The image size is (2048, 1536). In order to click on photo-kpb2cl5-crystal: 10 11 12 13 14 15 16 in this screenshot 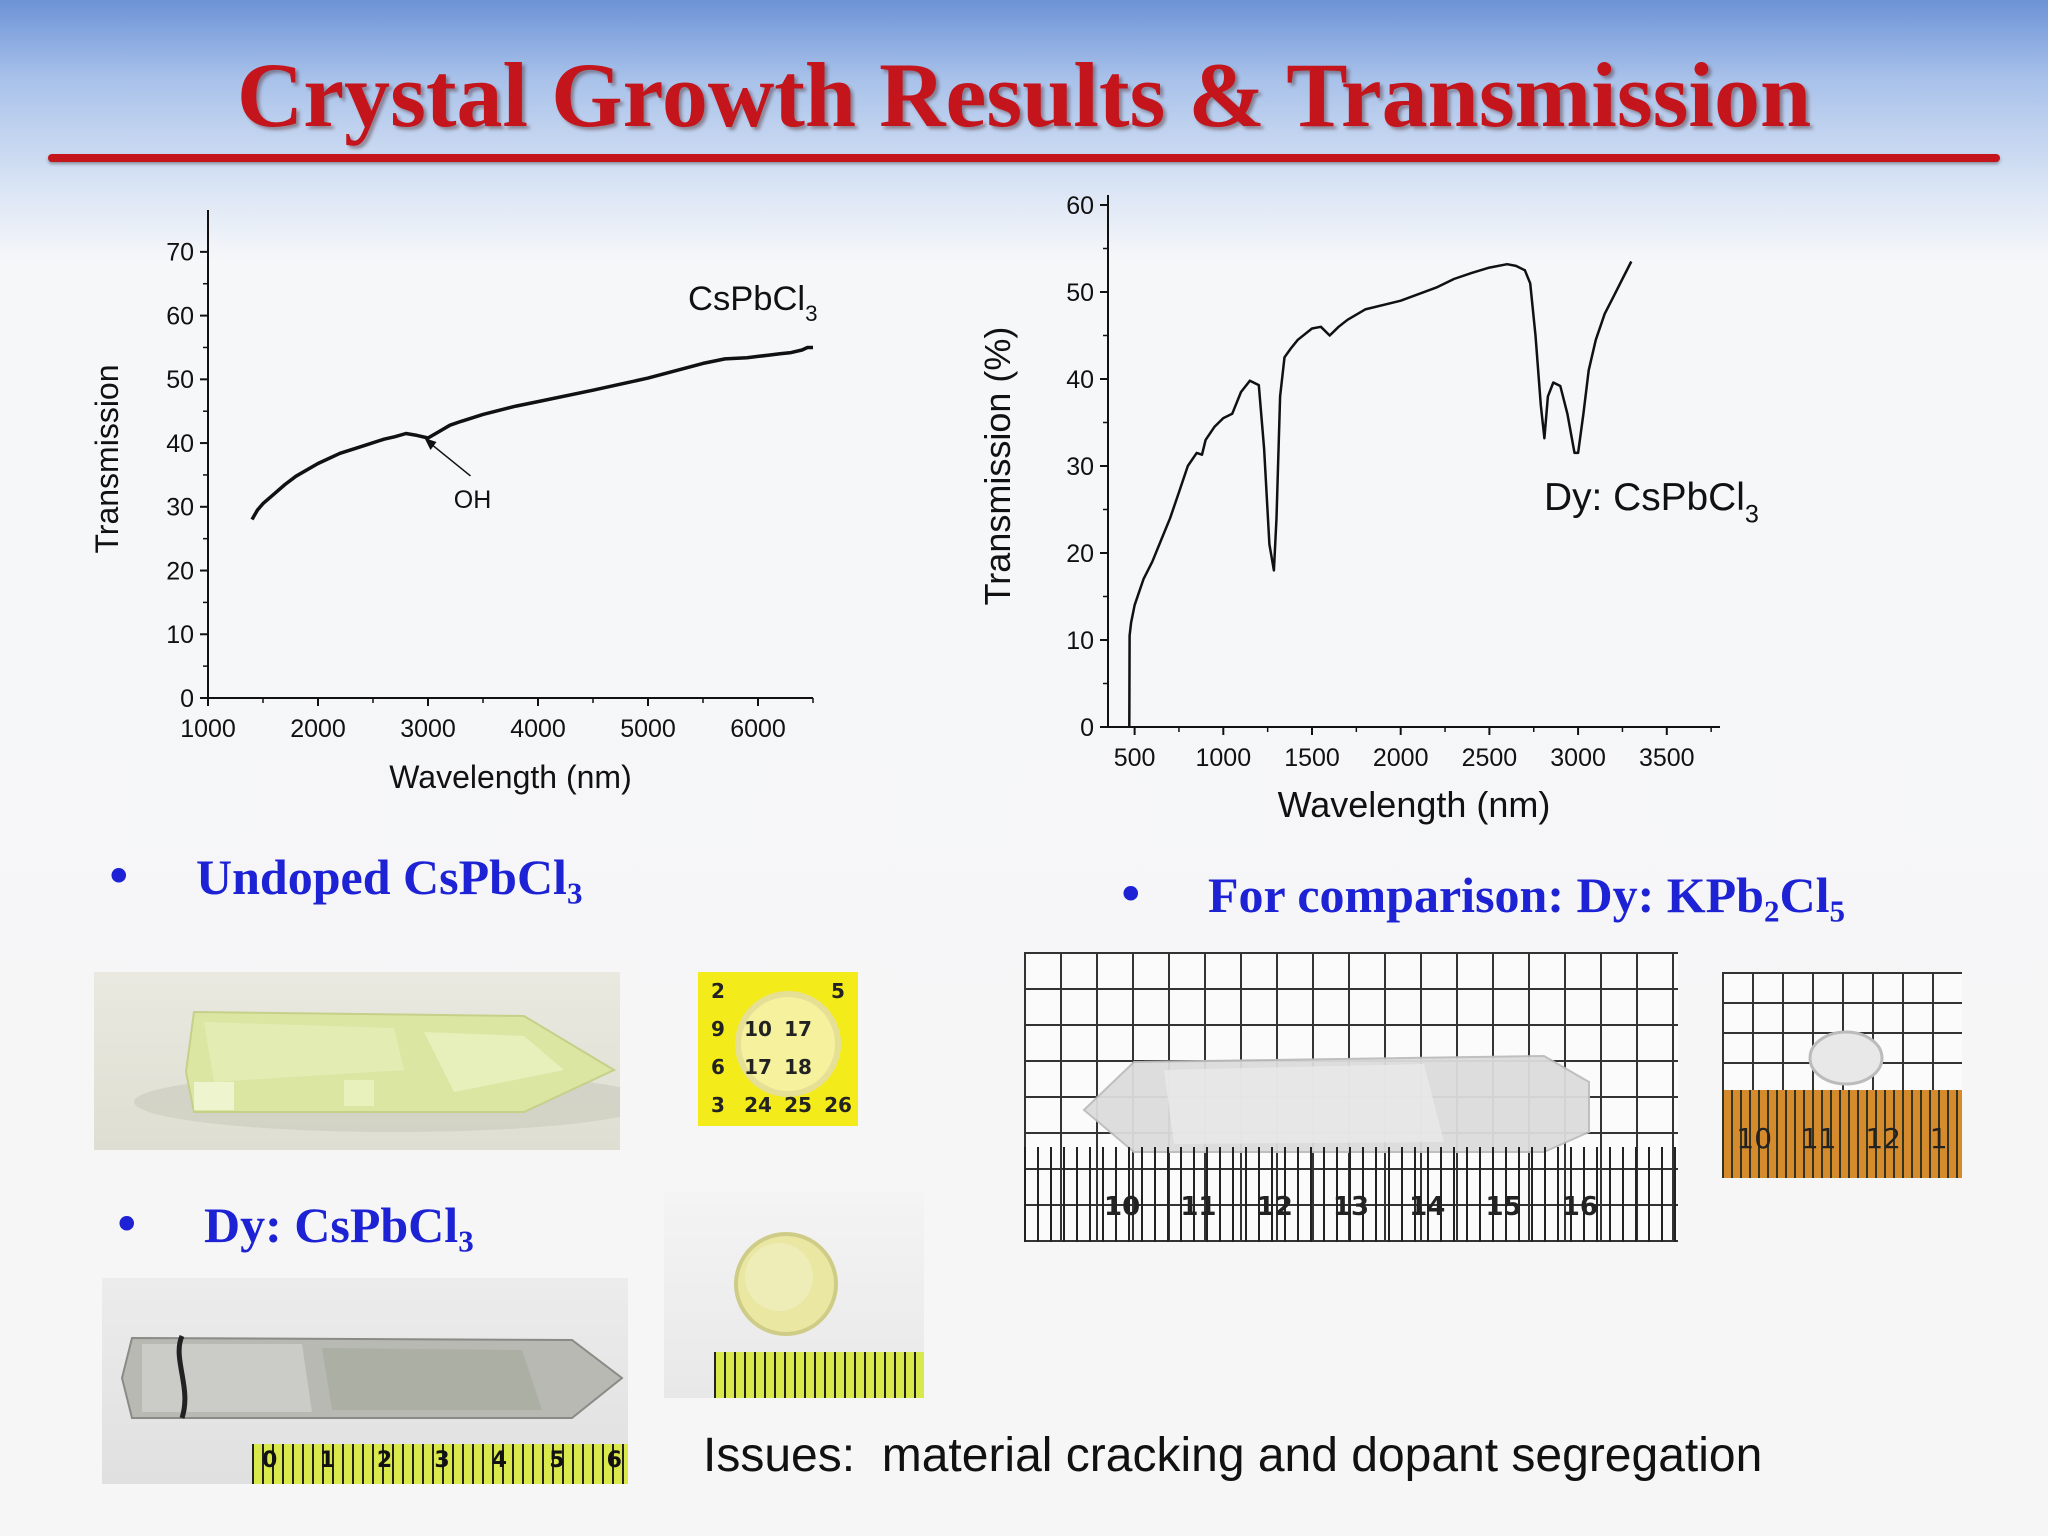, I will do `click(1351, 1097)`.